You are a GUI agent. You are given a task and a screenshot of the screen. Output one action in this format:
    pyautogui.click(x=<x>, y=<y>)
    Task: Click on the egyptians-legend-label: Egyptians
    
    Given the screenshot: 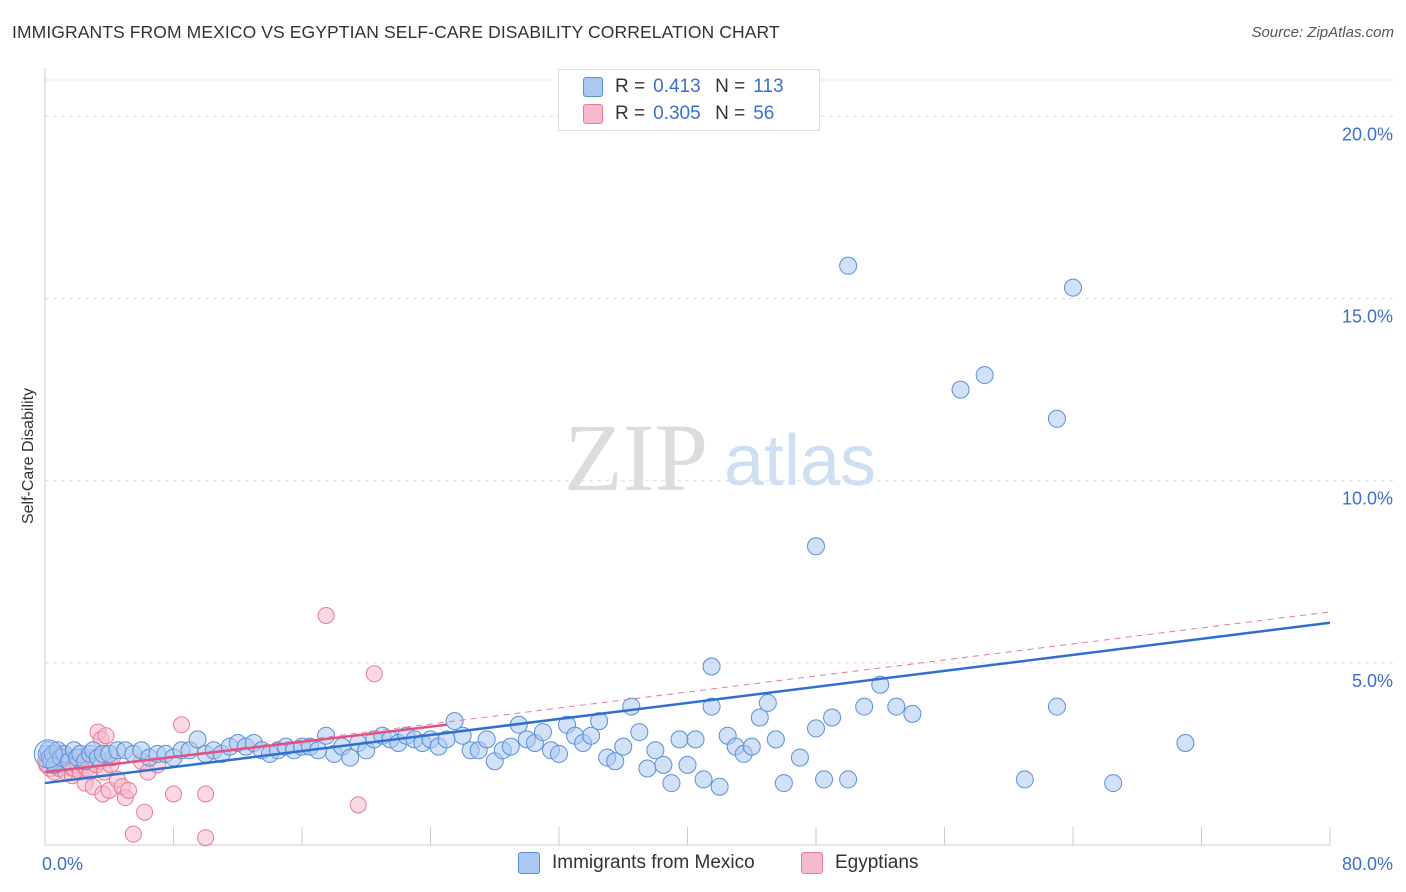 What is the action you would take?
    pyautogui.click(x=877, y=862)
    